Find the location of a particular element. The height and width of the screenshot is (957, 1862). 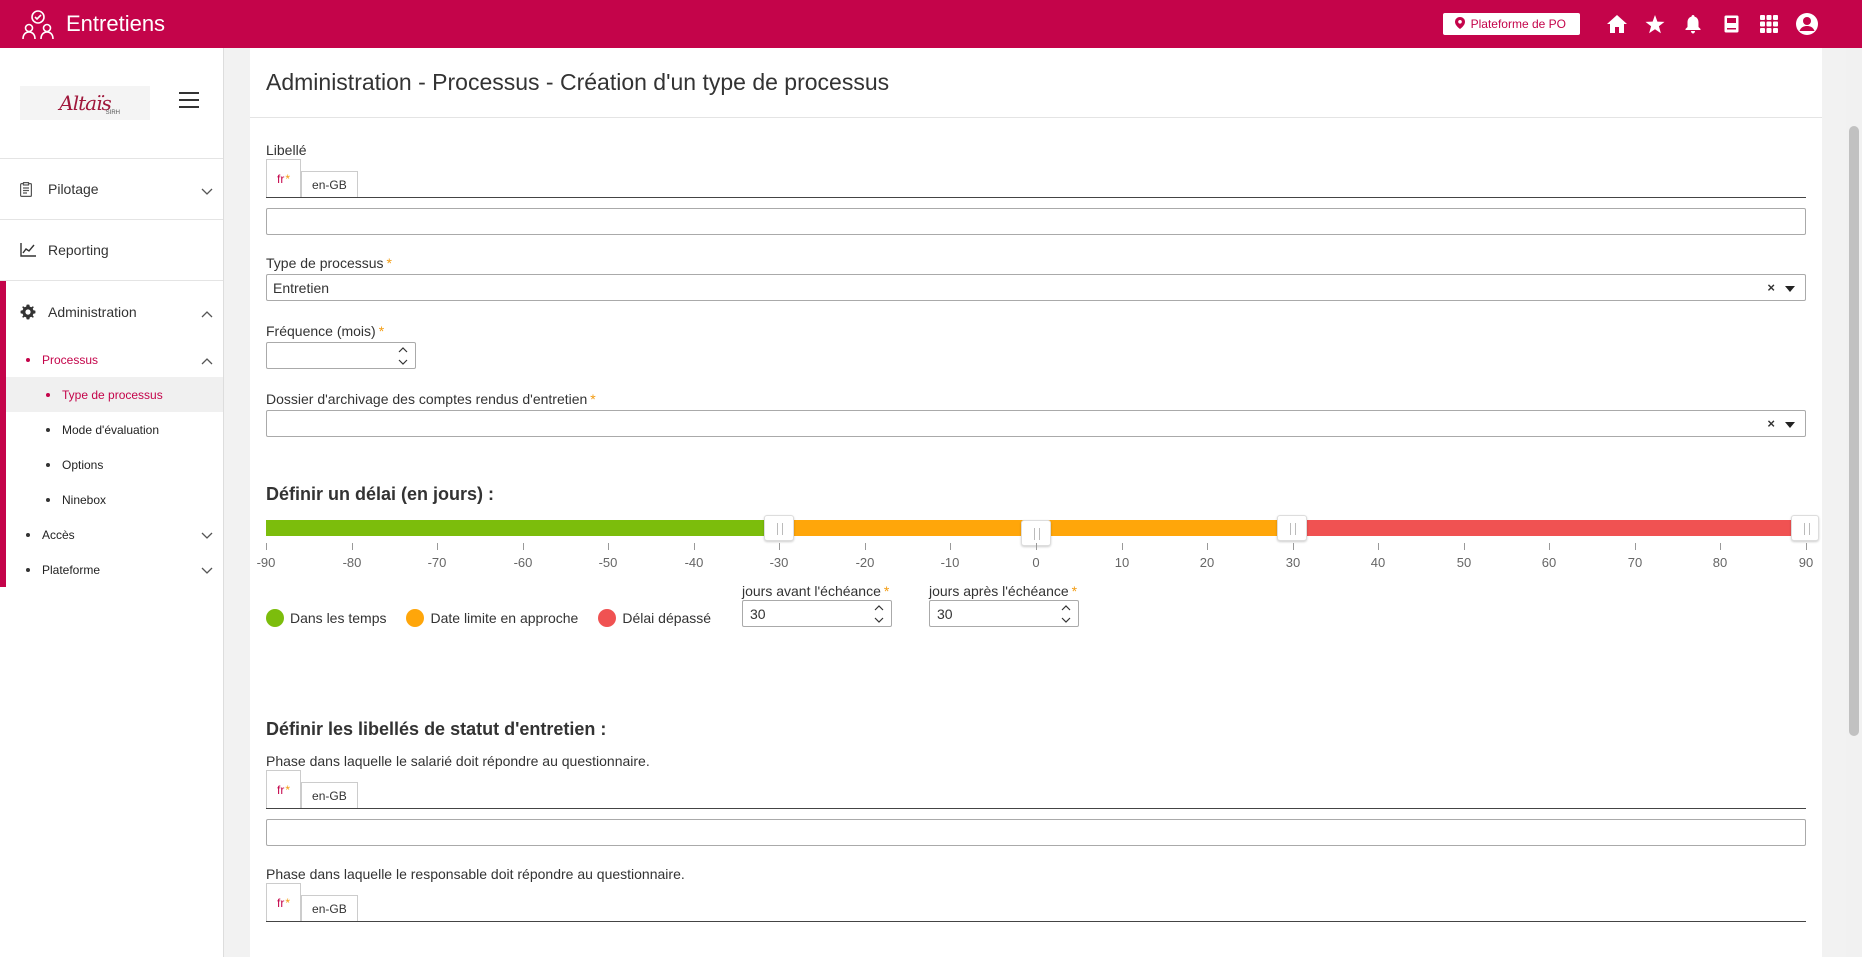

tab-label: fr is located at coordinates (281, 789).